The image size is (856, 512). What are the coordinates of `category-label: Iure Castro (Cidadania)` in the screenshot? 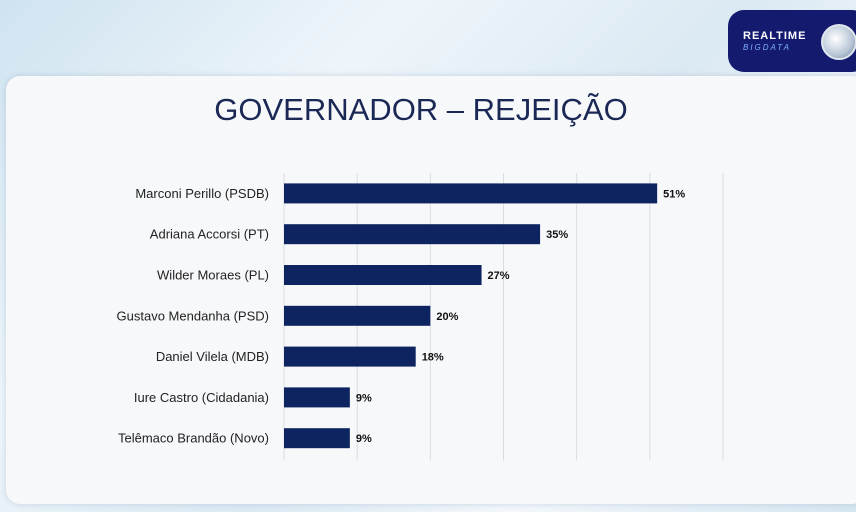 It's located at (201, 397).